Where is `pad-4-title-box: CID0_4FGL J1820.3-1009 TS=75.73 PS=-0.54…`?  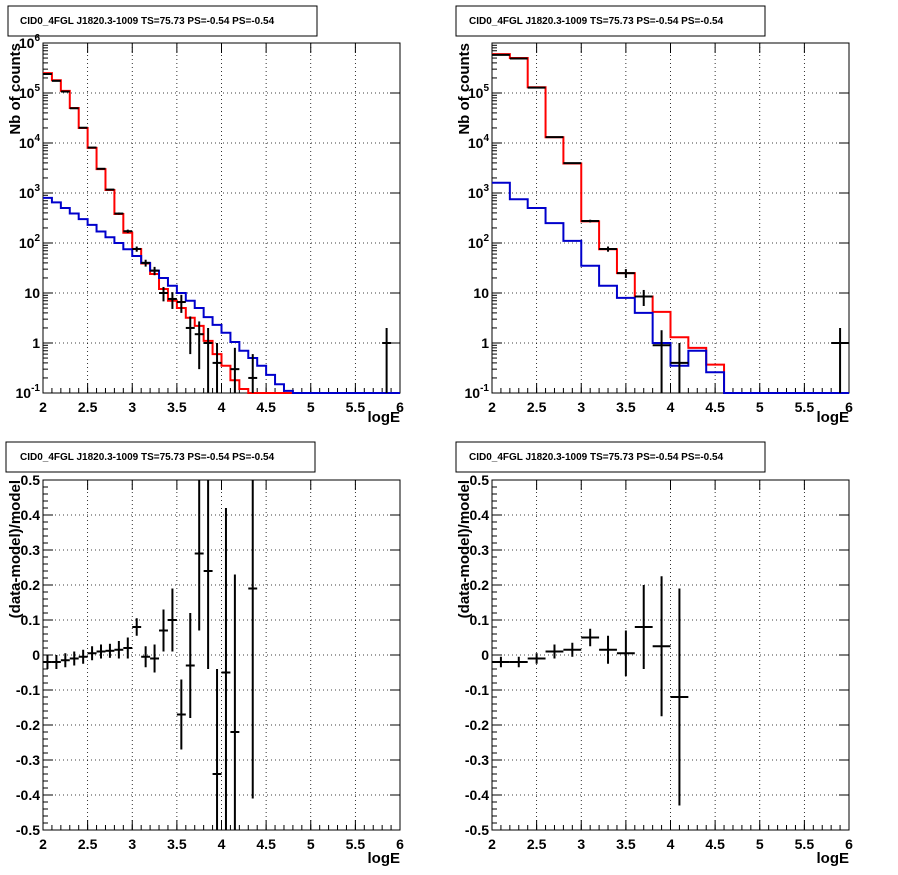
pad-4-title-box: CID0_4FGL J1820.3-1009 TS=75.73 PS=-0.54… is located at coordinates (610, 457).